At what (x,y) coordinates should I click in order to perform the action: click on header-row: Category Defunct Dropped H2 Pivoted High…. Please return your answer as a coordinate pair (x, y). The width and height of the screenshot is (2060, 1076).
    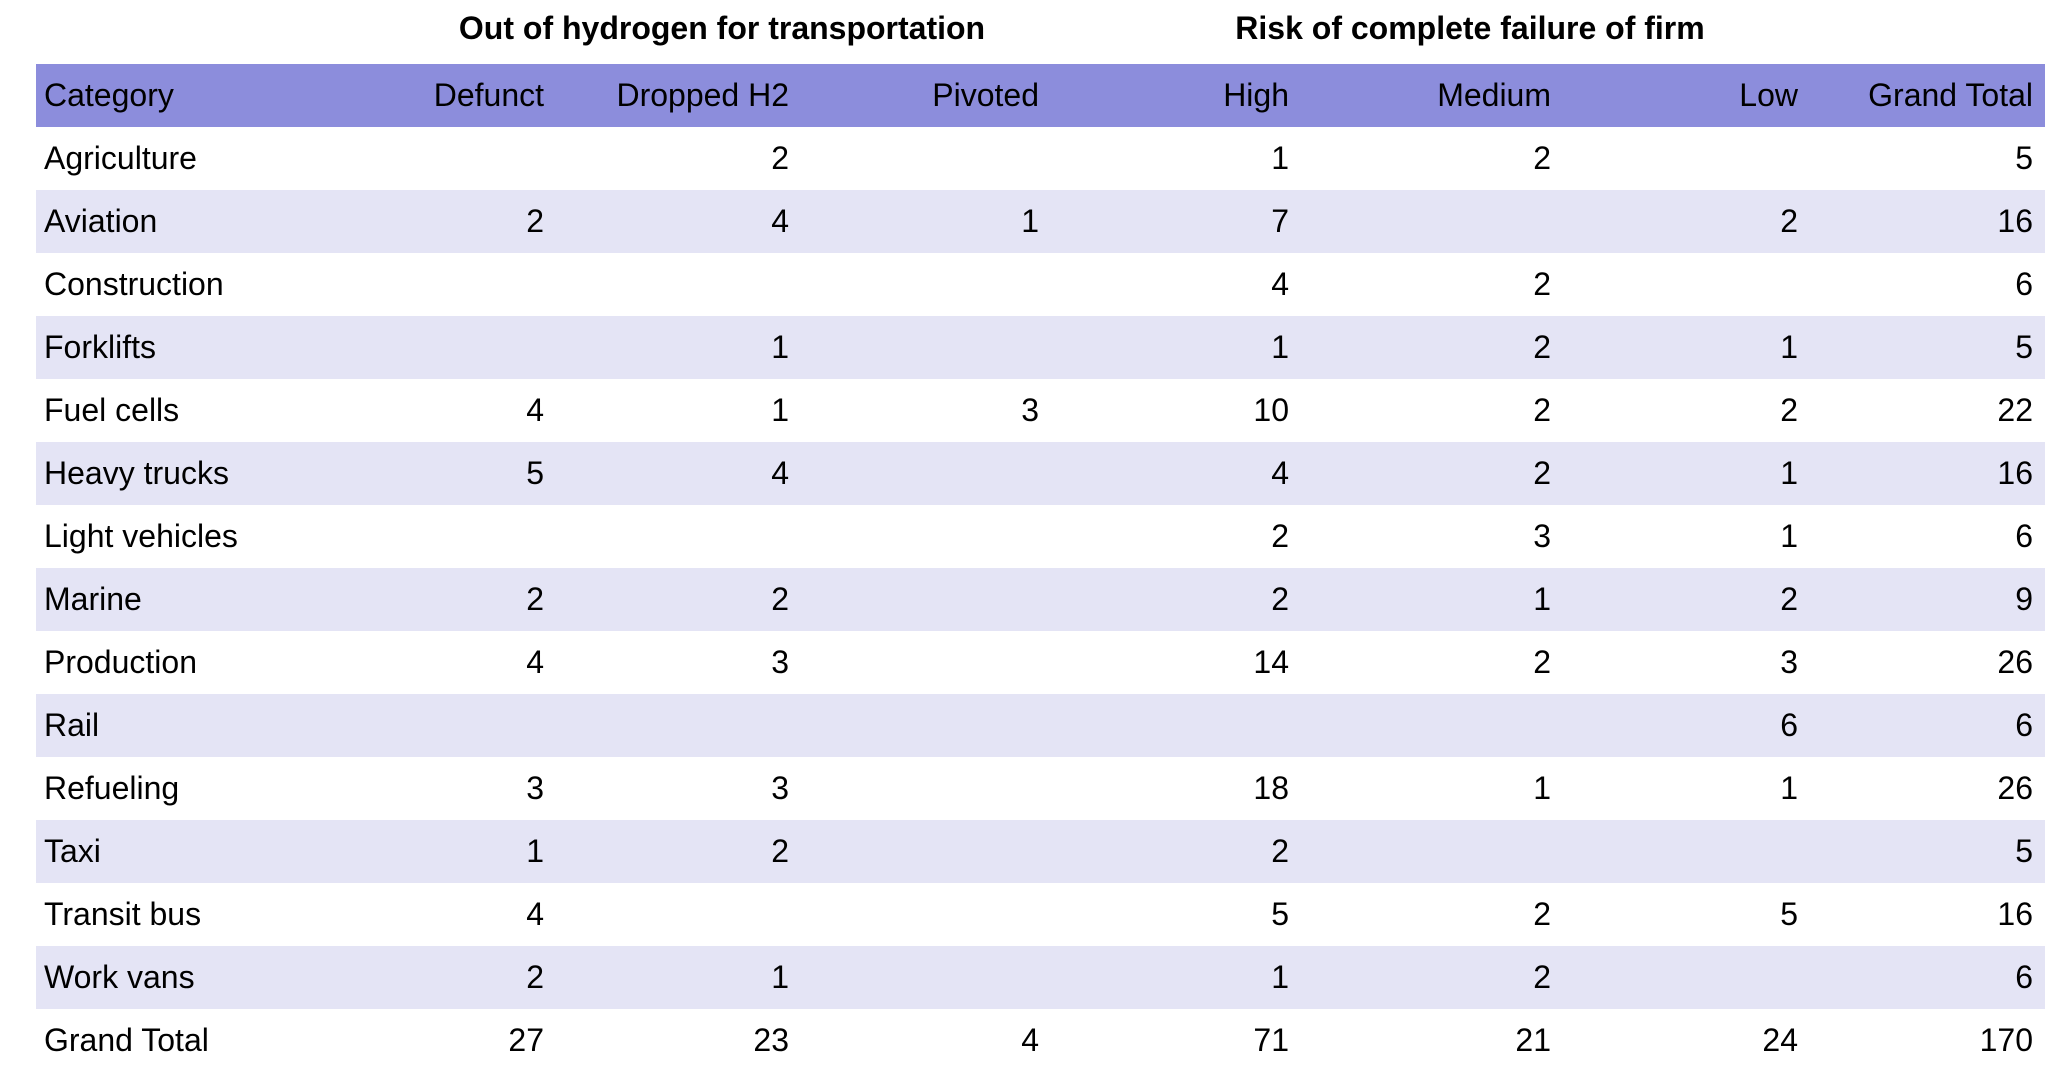
    Looking at the image, I should click on (1040, 95).